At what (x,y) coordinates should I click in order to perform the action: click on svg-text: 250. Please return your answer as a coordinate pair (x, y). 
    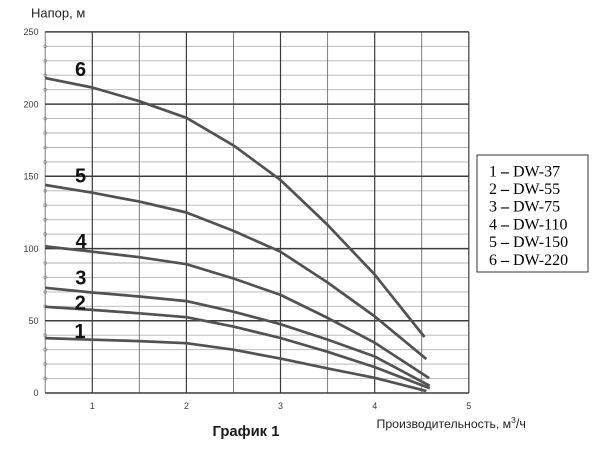
    Looking at the image, I should click on (30, 32).